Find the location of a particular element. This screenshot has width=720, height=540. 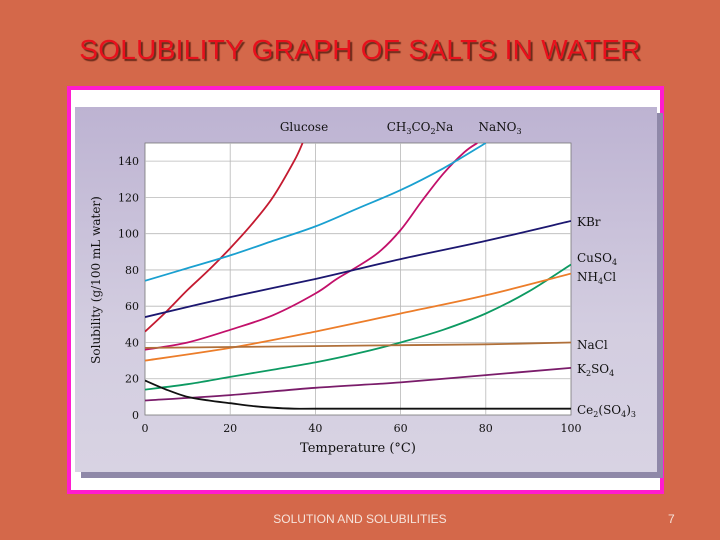

series-label-cuso4: CuSO4 is located at coordinates (597, 259).